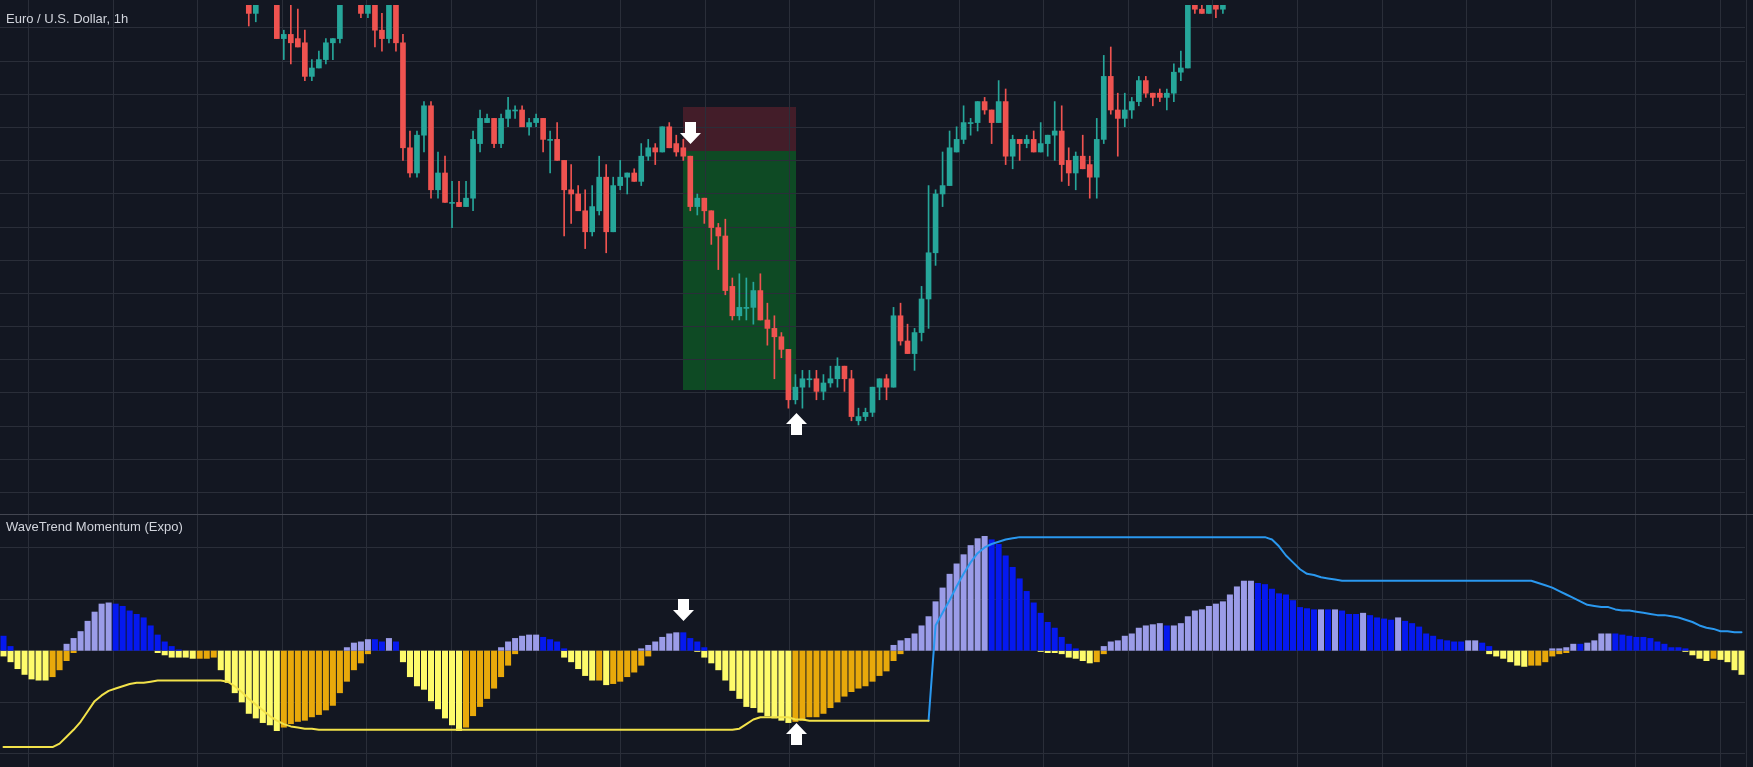  I want to click on chart-title: WaveTrend Momentum (Expo), so click(94, 526).